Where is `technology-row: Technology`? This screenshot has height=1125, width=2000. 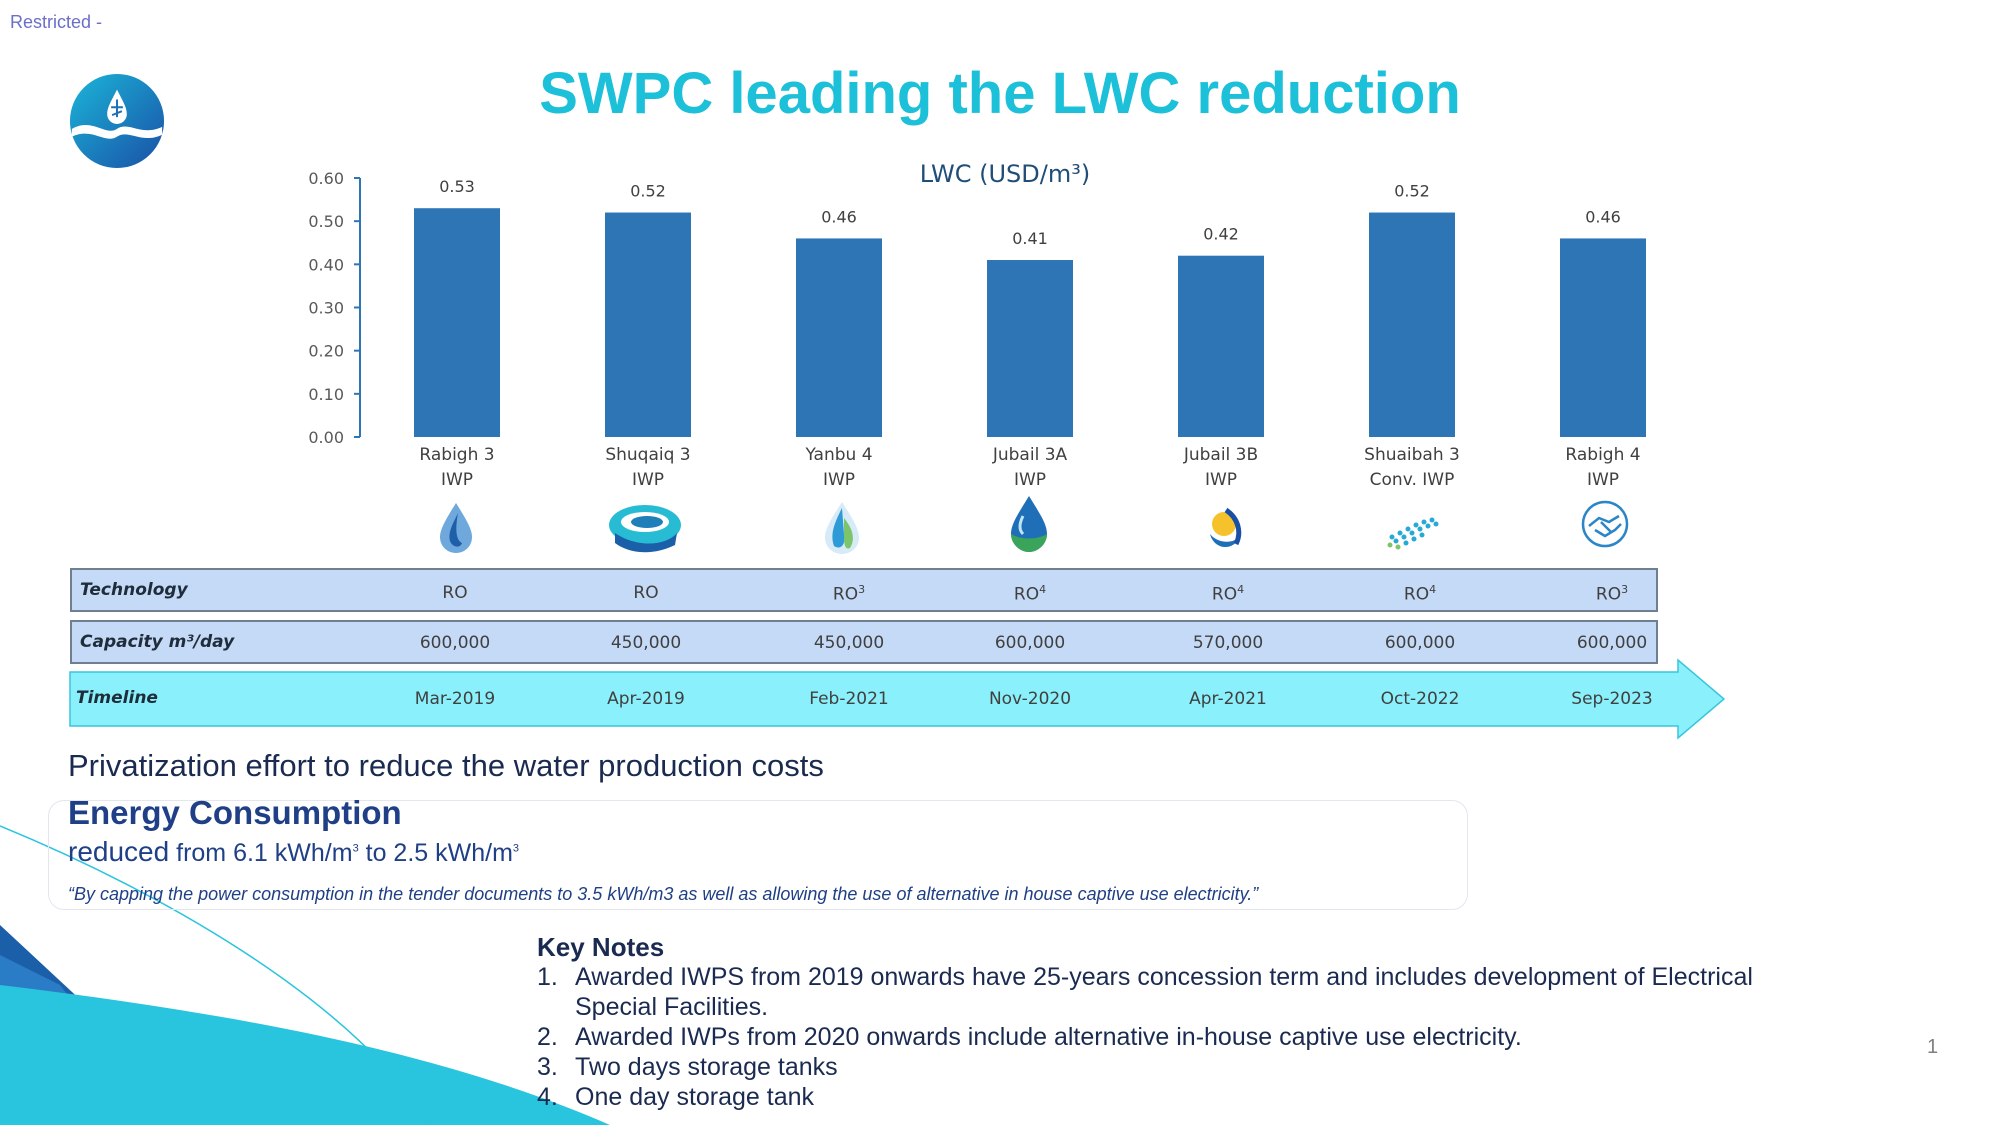 technology-row: Technology is located at coordinates (864, 590).